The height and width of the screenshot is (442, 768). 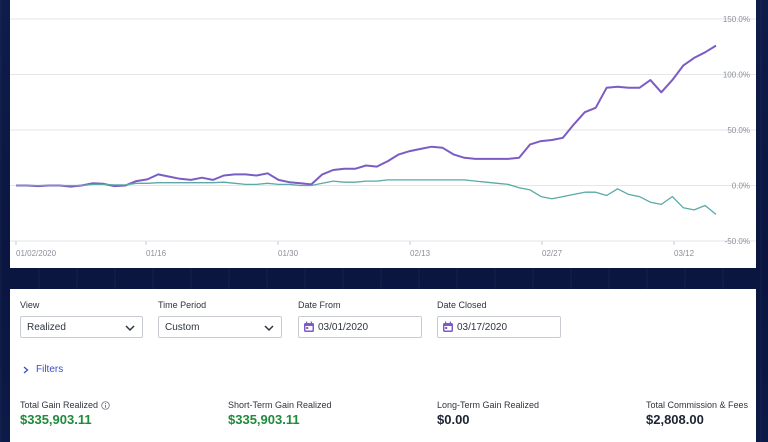 What do you see at coordinates (552, 253) in the screenshot?
I see `x-tick-label: 02/27` at bounding box center [552, 253].